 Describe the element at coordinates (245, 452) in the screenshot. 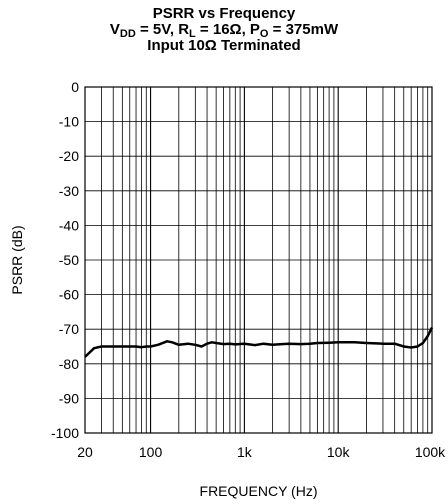

I see `x-tick-label: 1k` at that location.